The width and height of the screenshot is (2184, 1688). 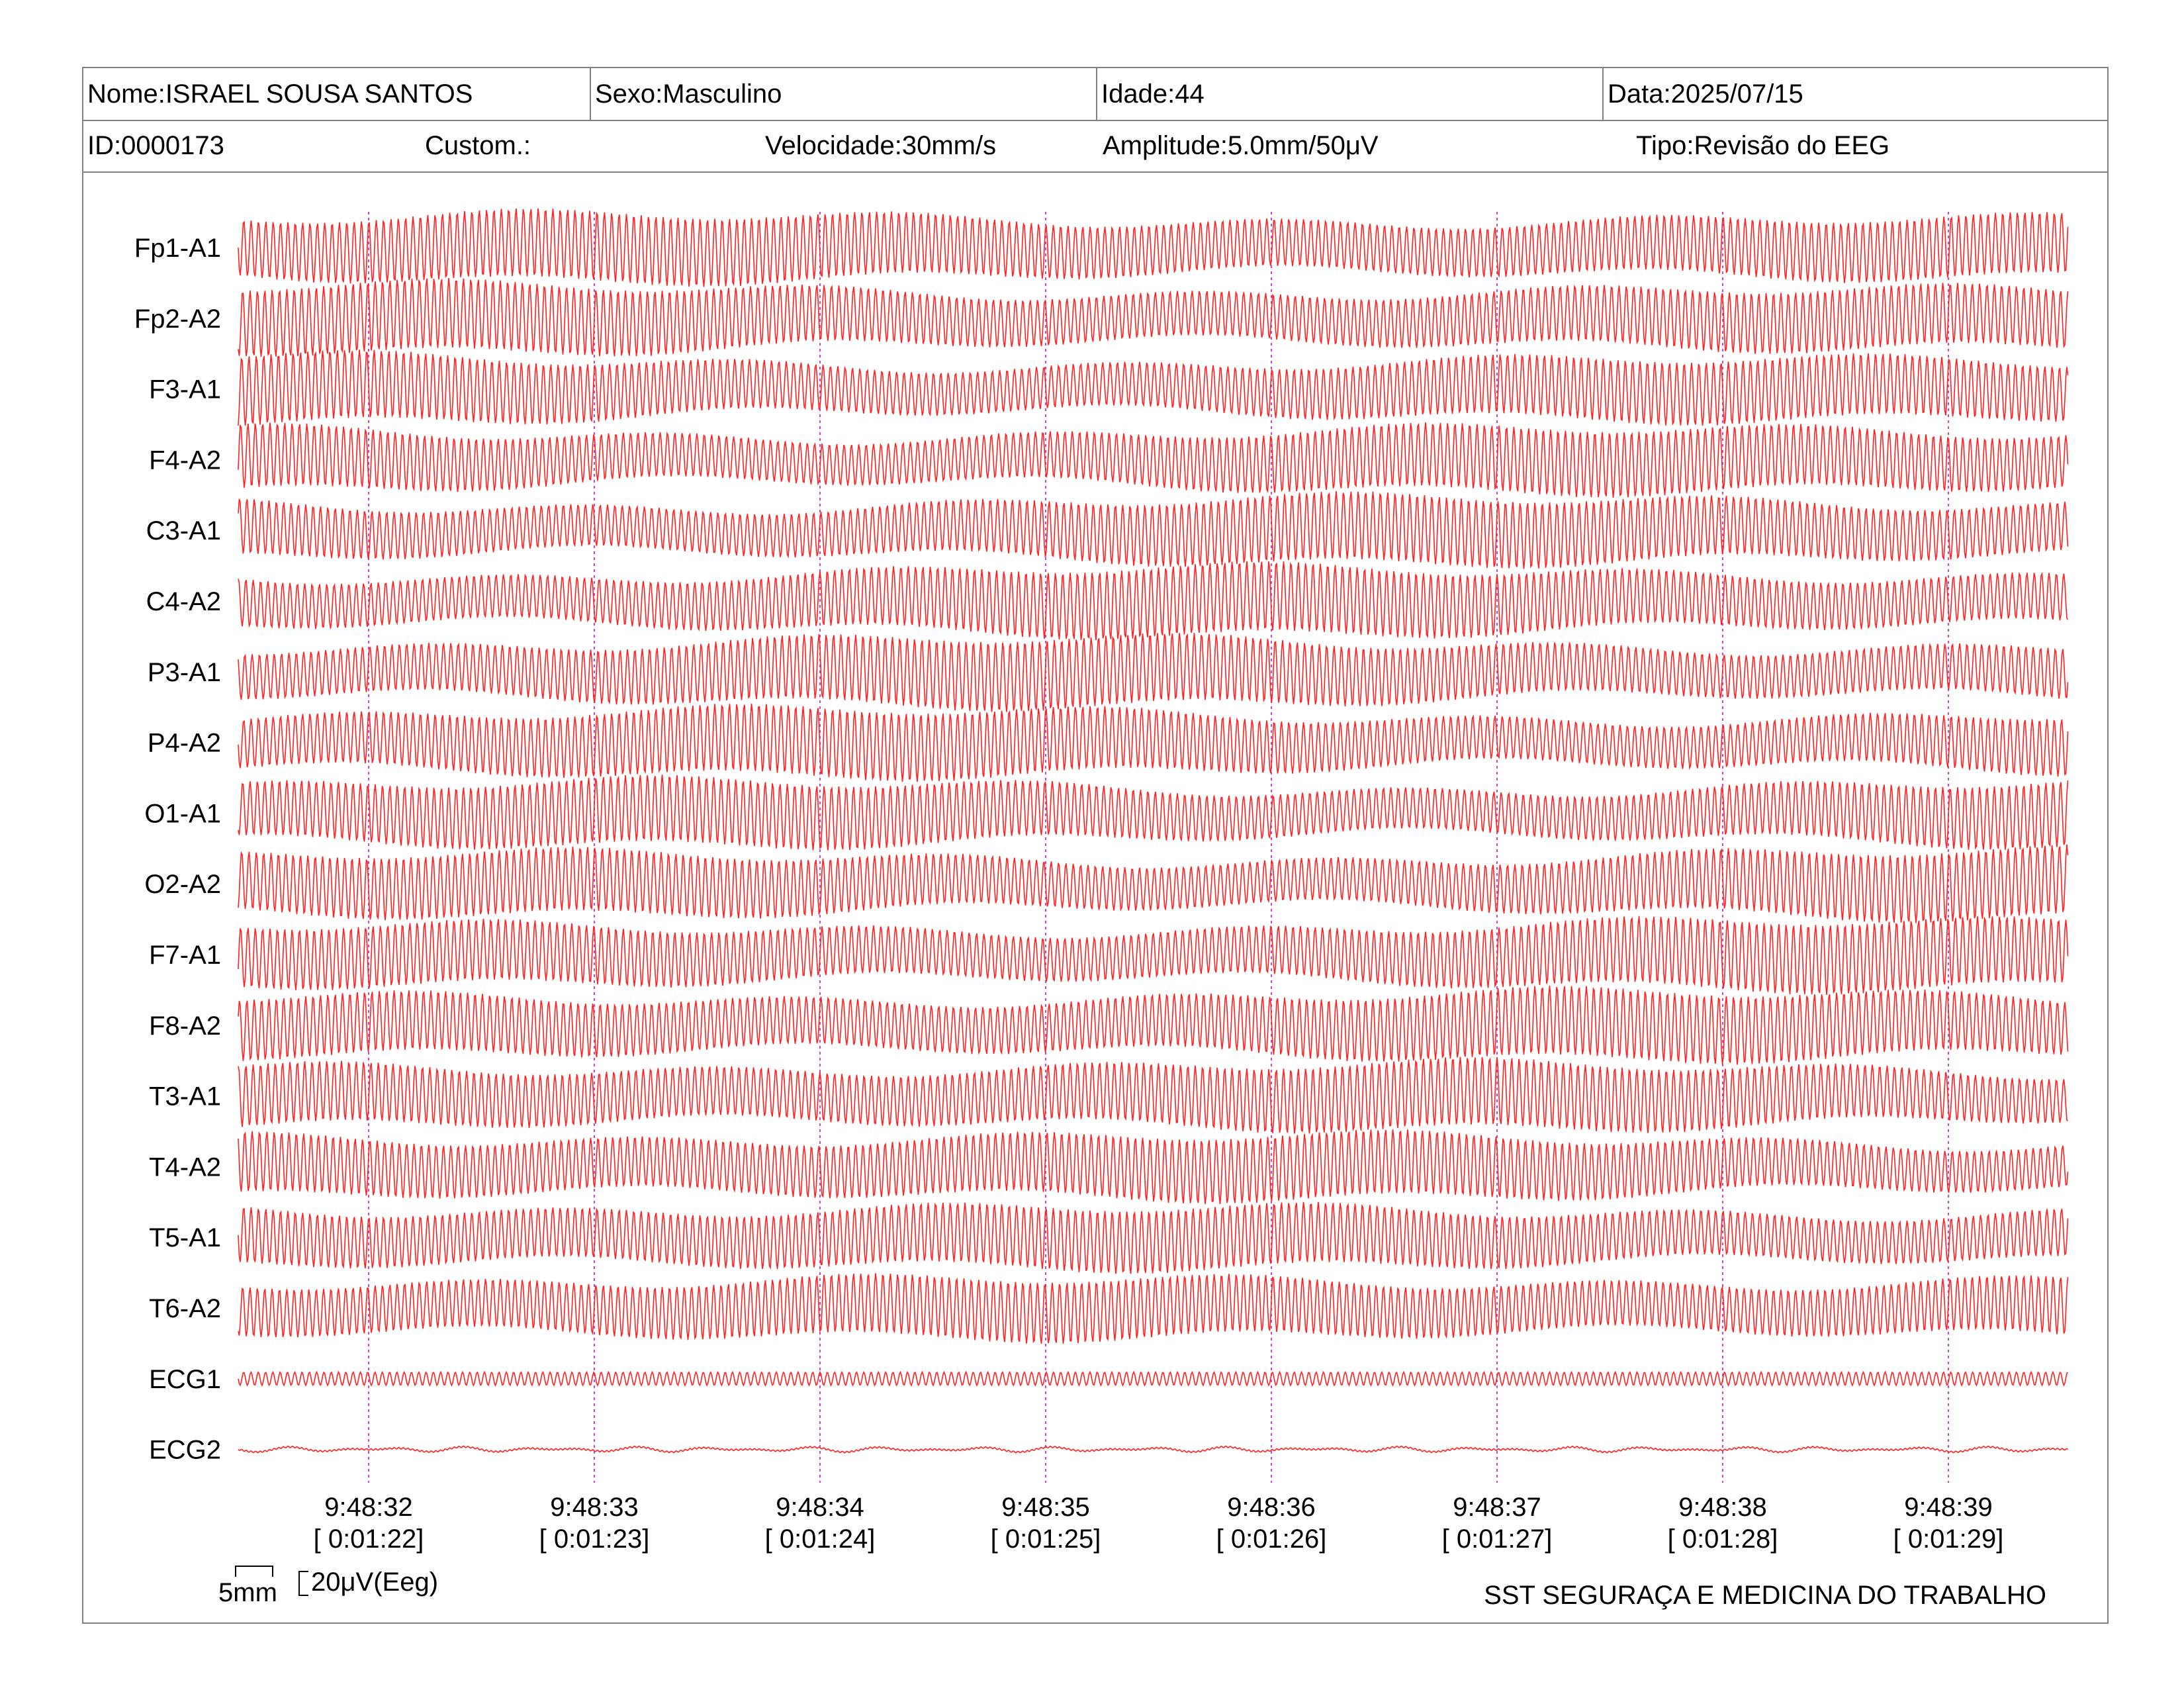 I want to click on patient-name: Nome:ISRAEL SOUSA SANTOS, so click(x=280, y=94).